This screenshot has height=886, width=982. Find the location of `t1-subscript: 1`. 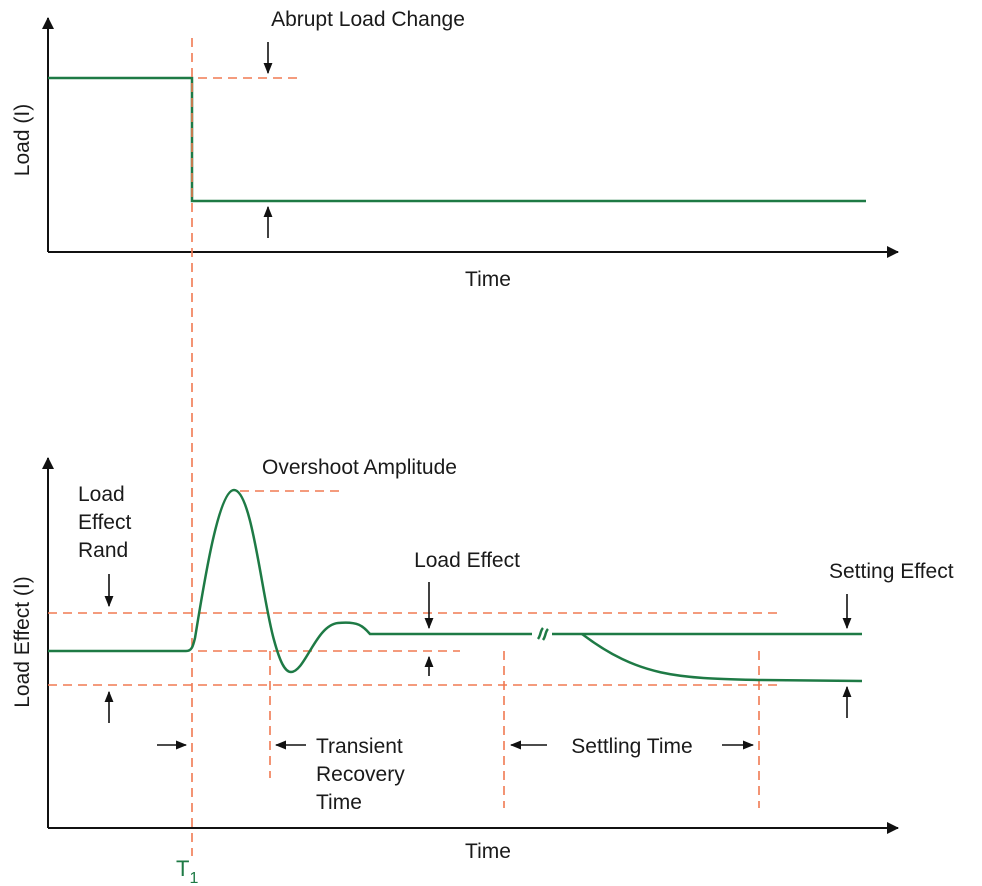

t1-subscript: 1 is located at coordinates (193, 878).